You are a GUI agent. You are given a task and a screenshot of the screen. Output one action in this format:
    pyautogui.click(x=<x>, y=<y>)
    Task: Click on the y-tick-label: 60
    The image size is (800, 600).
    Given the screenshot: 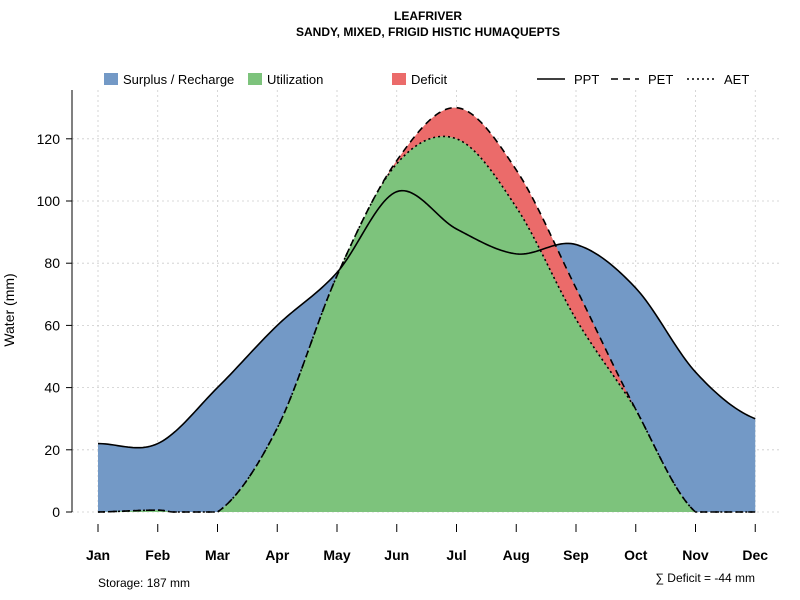 What is the action you would take?
    pyautogui.click(x=52, y=325)
    